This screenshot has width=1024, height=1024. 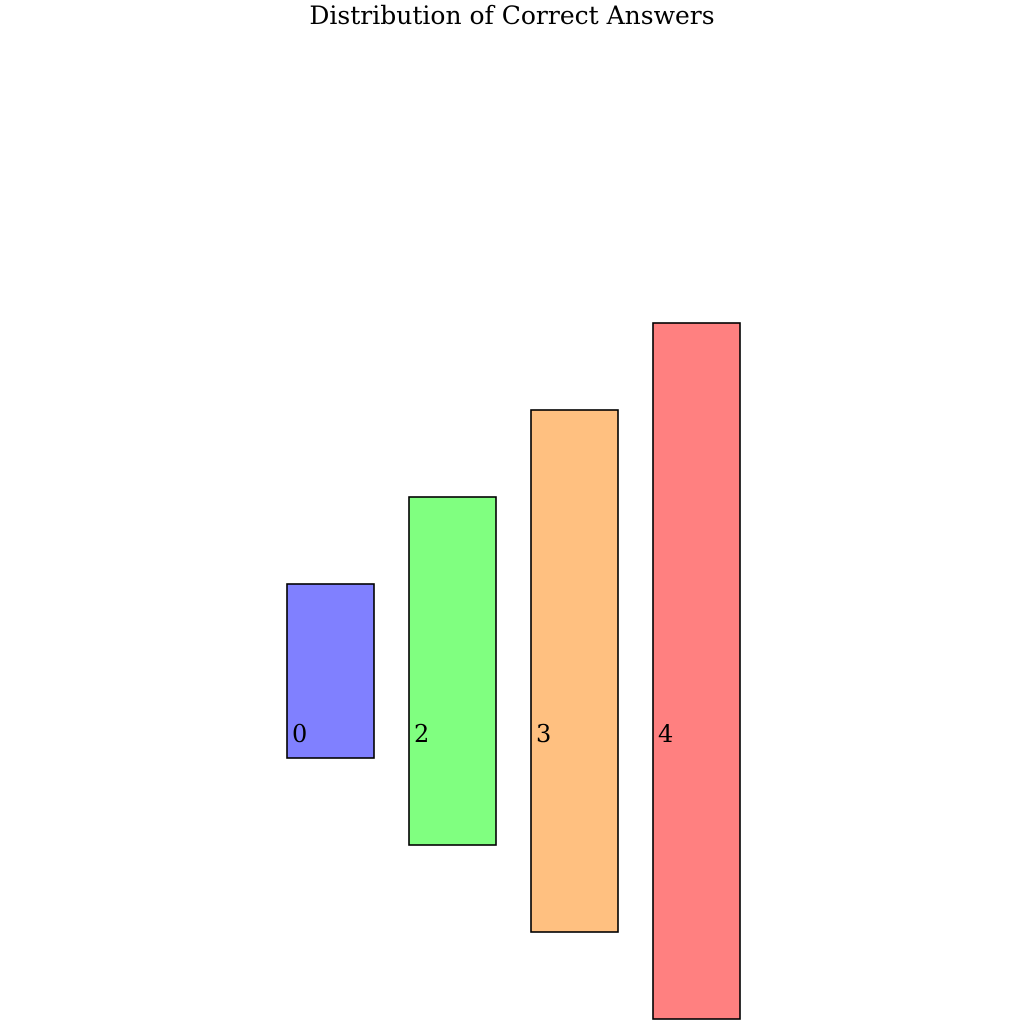 What do you see at coordinates (299, 734) in the screenshot?
I see `bar-label-0: 0` at bounding box center [299, 734].